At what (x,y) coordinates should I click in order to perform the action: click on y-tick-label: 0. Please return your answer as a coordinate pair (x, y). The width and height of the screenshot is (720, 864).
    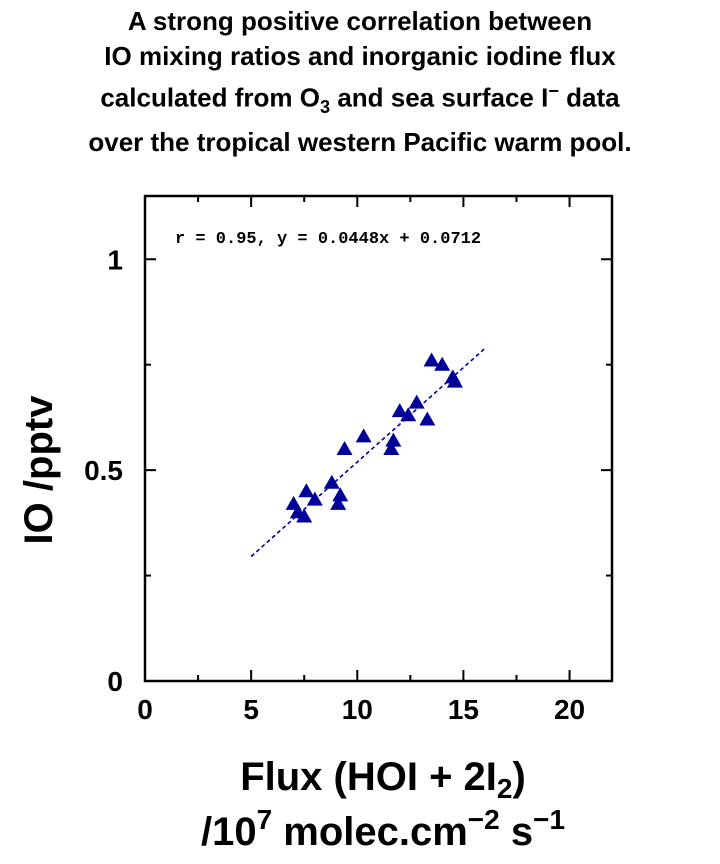
    Looking at the image, I should click on (115, 681).